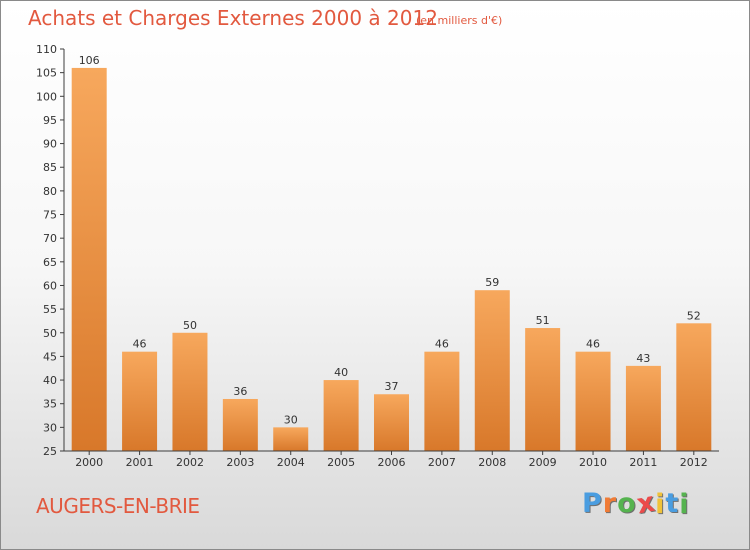 The image size is (750, 550). I want to click on x-tick-label: 2000, so click(89, 462).